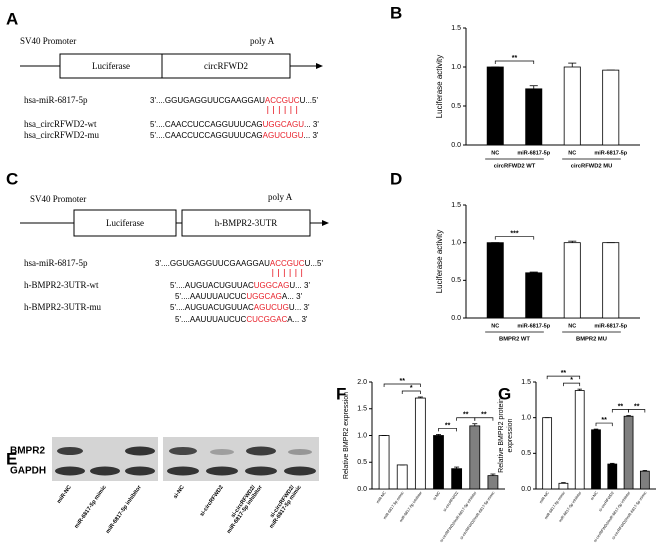 The image size is (660, 556). Describe the element at coordinates (396, 178) in the screenshot. I see `panel-label: D` at that location.